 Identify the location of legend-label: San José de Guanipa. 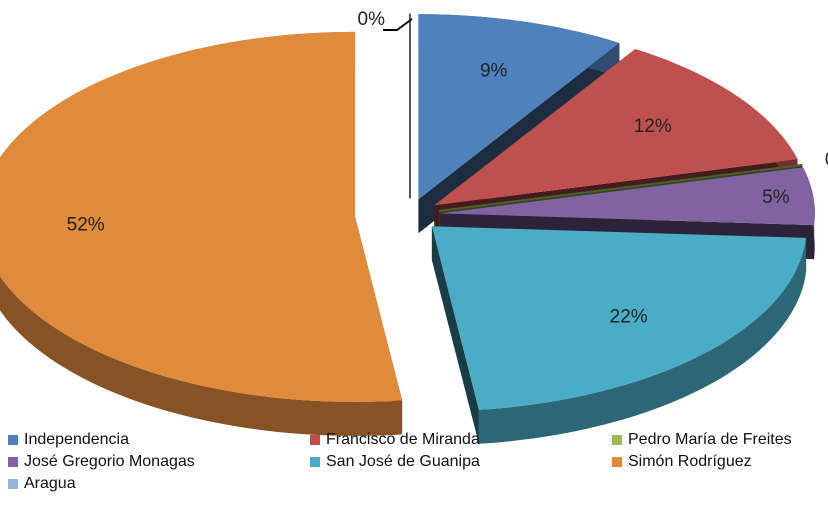
(403, 461).